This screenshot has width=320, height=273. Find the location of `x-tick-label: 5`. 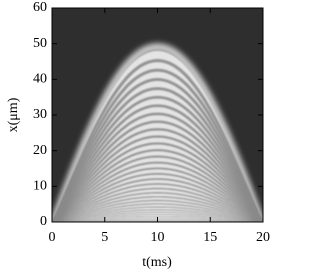

x-tick-label: 5 is located at coordinates (104, 237).